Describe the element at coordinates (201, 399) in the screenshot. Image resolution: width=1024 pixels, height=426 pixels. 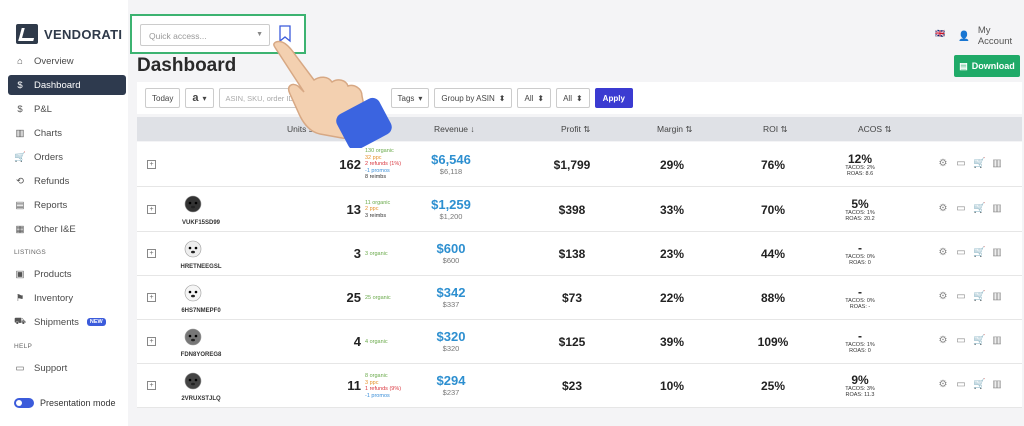
I see `product-sku: 2VRUXSTJLQ` at that location.